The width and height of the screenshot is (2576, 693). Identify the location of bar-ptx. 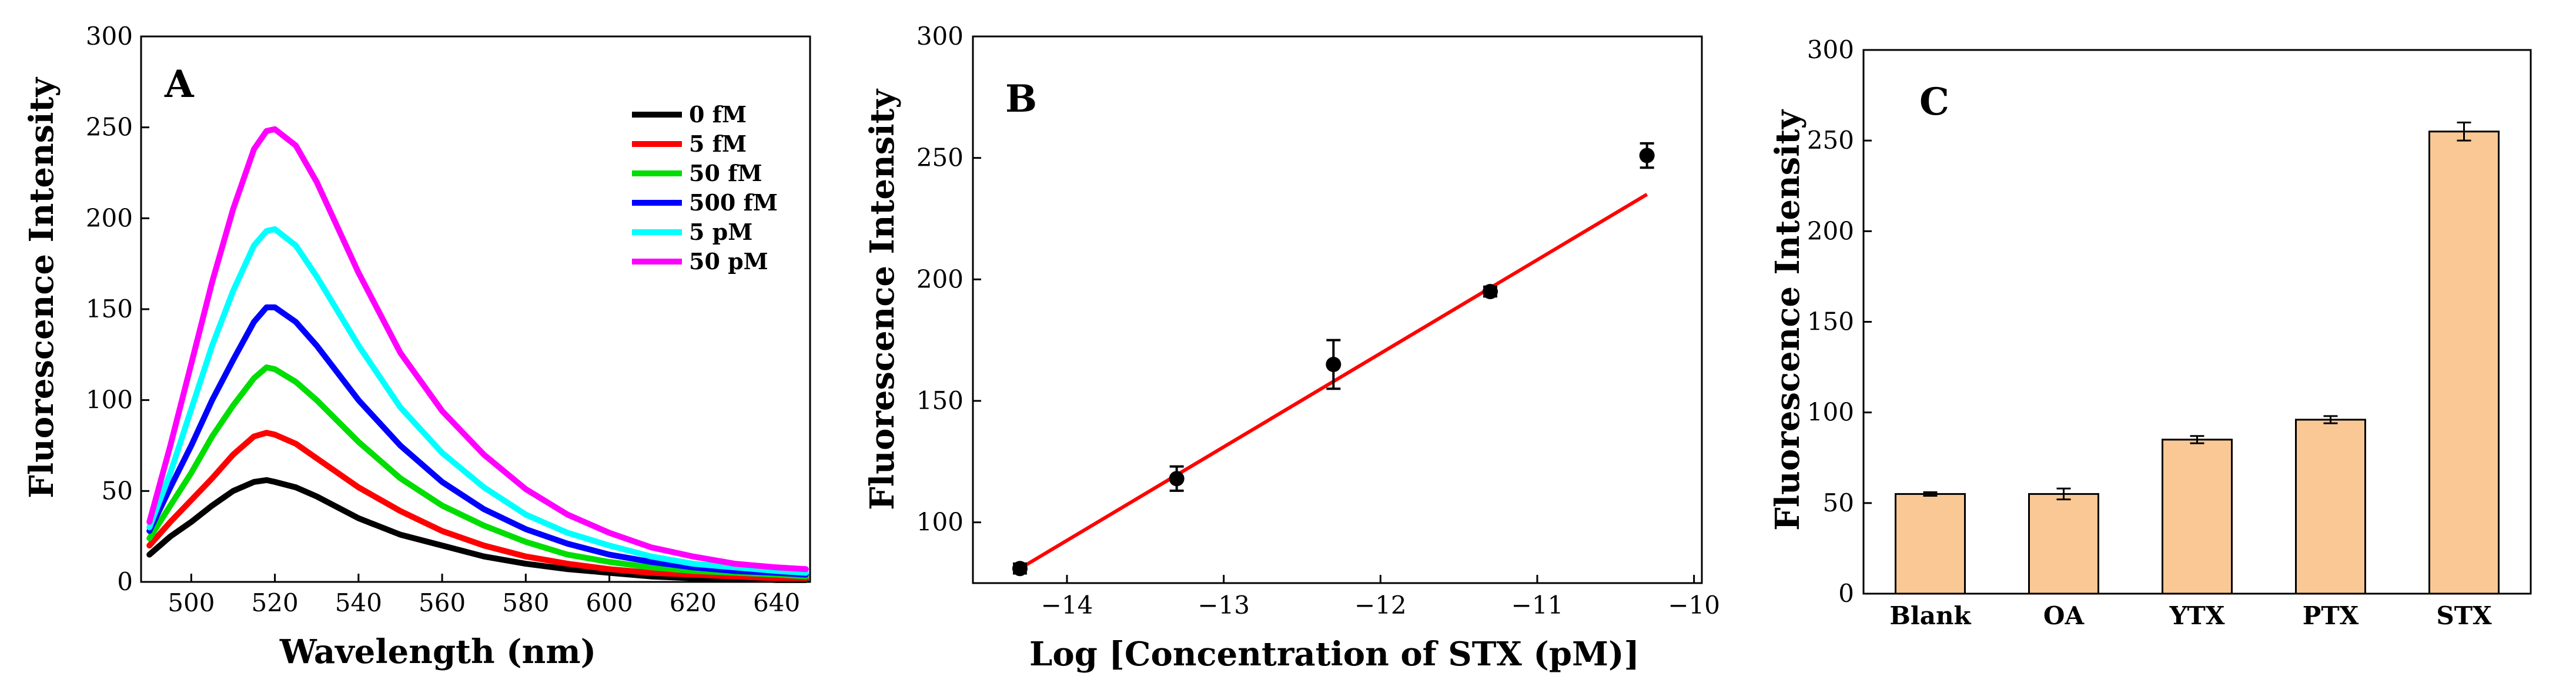
(2330, 507).